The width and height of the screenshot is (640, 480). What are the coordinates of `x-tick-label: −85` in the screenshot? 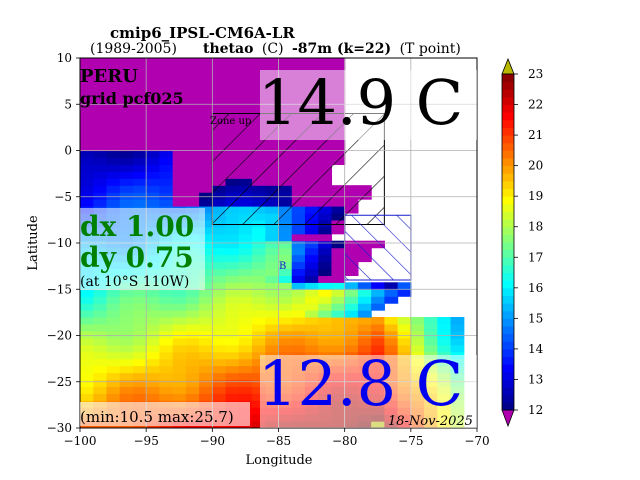 It's located at (278, 441).